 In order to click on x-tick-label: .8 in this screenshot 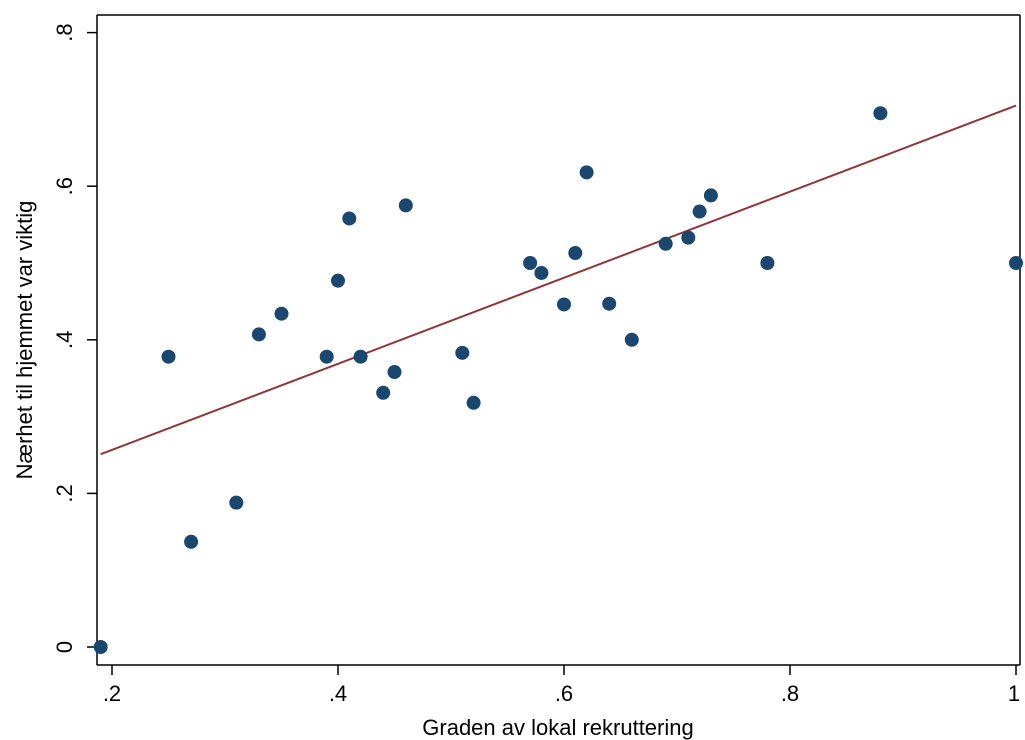, I will do `click(790, 693)`.